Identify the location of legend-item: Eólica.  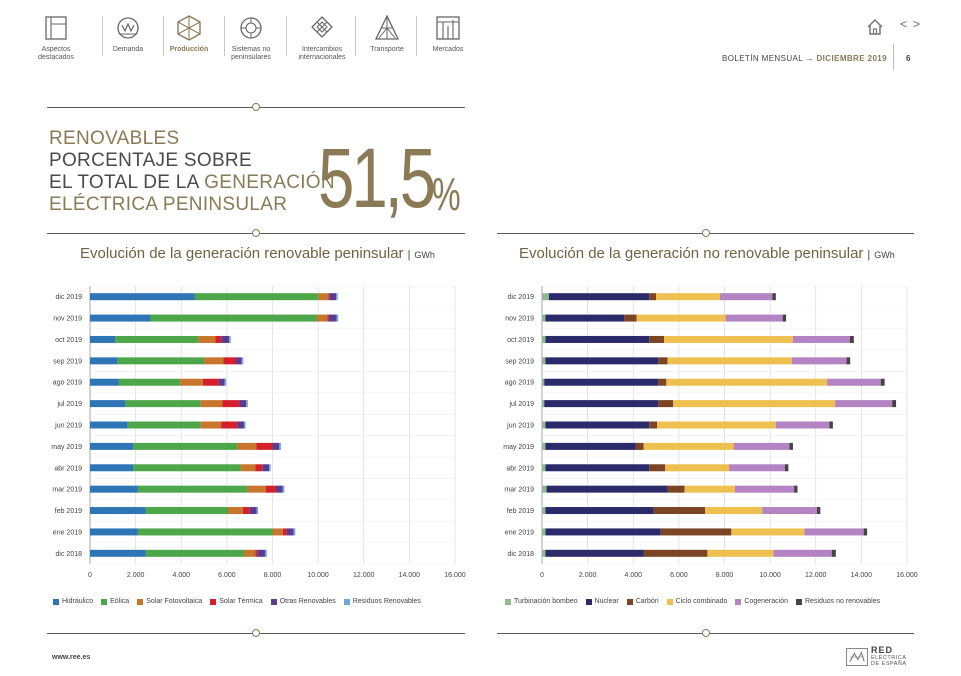
(115, 601).